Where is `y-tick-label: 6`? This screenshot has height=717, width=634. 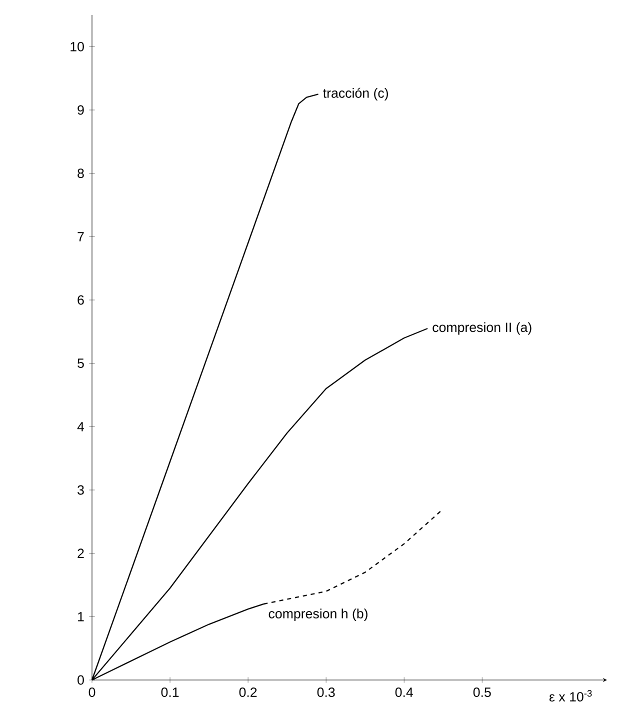
y-tick-label: 6 is located at coordinates (81, 300).